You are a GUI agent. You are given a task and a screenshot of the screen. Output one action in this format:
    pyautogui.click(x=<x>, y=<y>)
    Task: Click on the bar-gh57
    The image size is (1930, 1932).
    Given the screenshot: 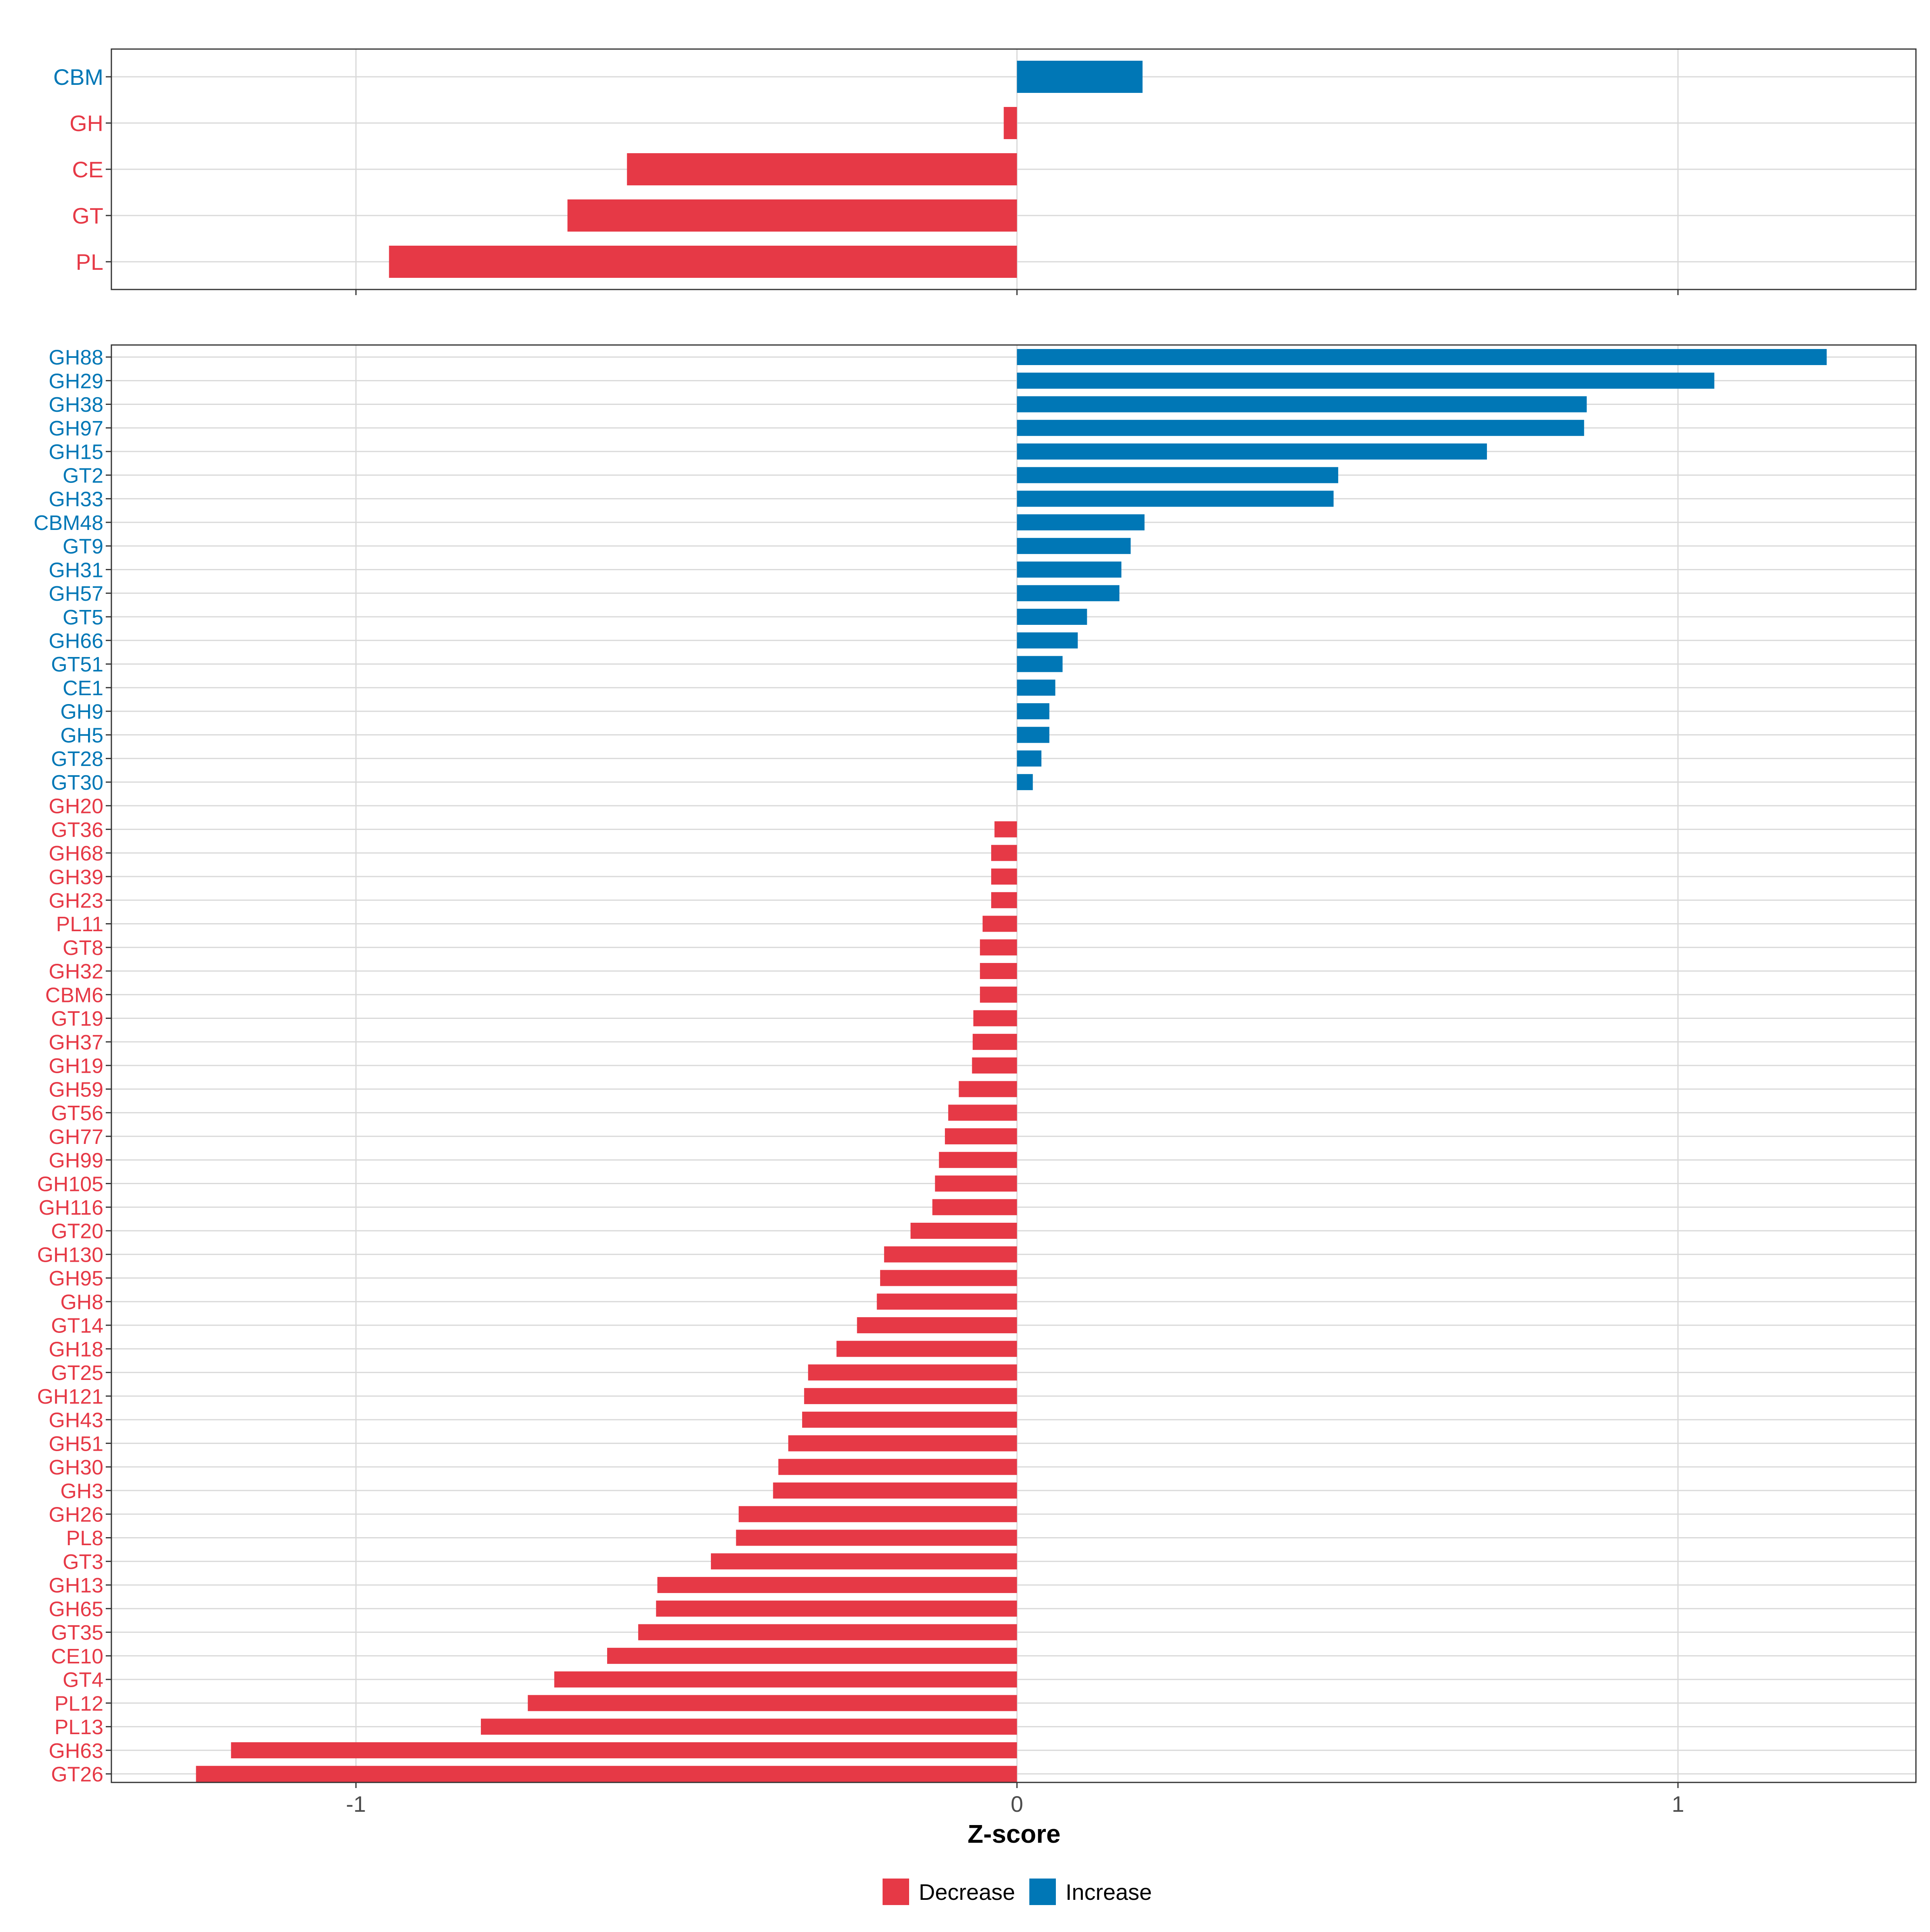 What is the action you would take?
    pyautogui.click(x=1068, y=593)
    